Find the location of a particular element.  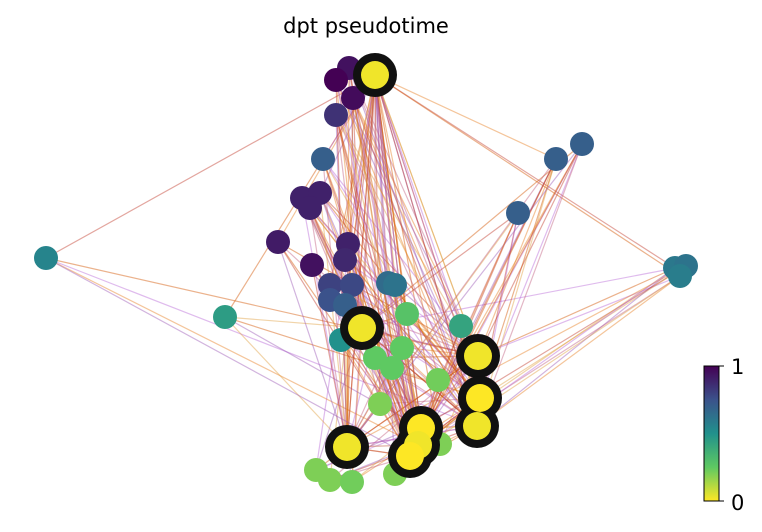

colorbar: 1 0 is located at coordinates (723, 435).